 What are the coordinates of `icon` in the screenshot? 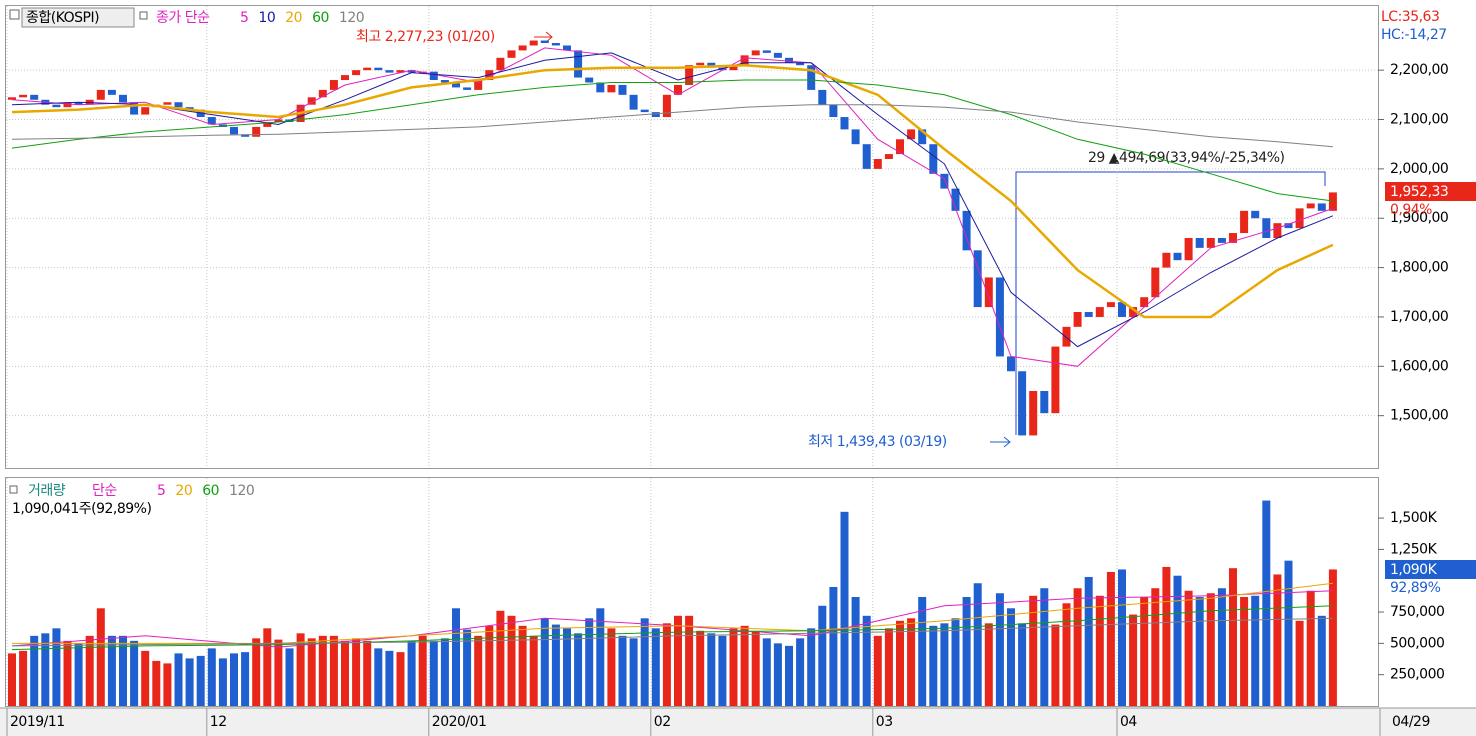 It's located at (143, 15).